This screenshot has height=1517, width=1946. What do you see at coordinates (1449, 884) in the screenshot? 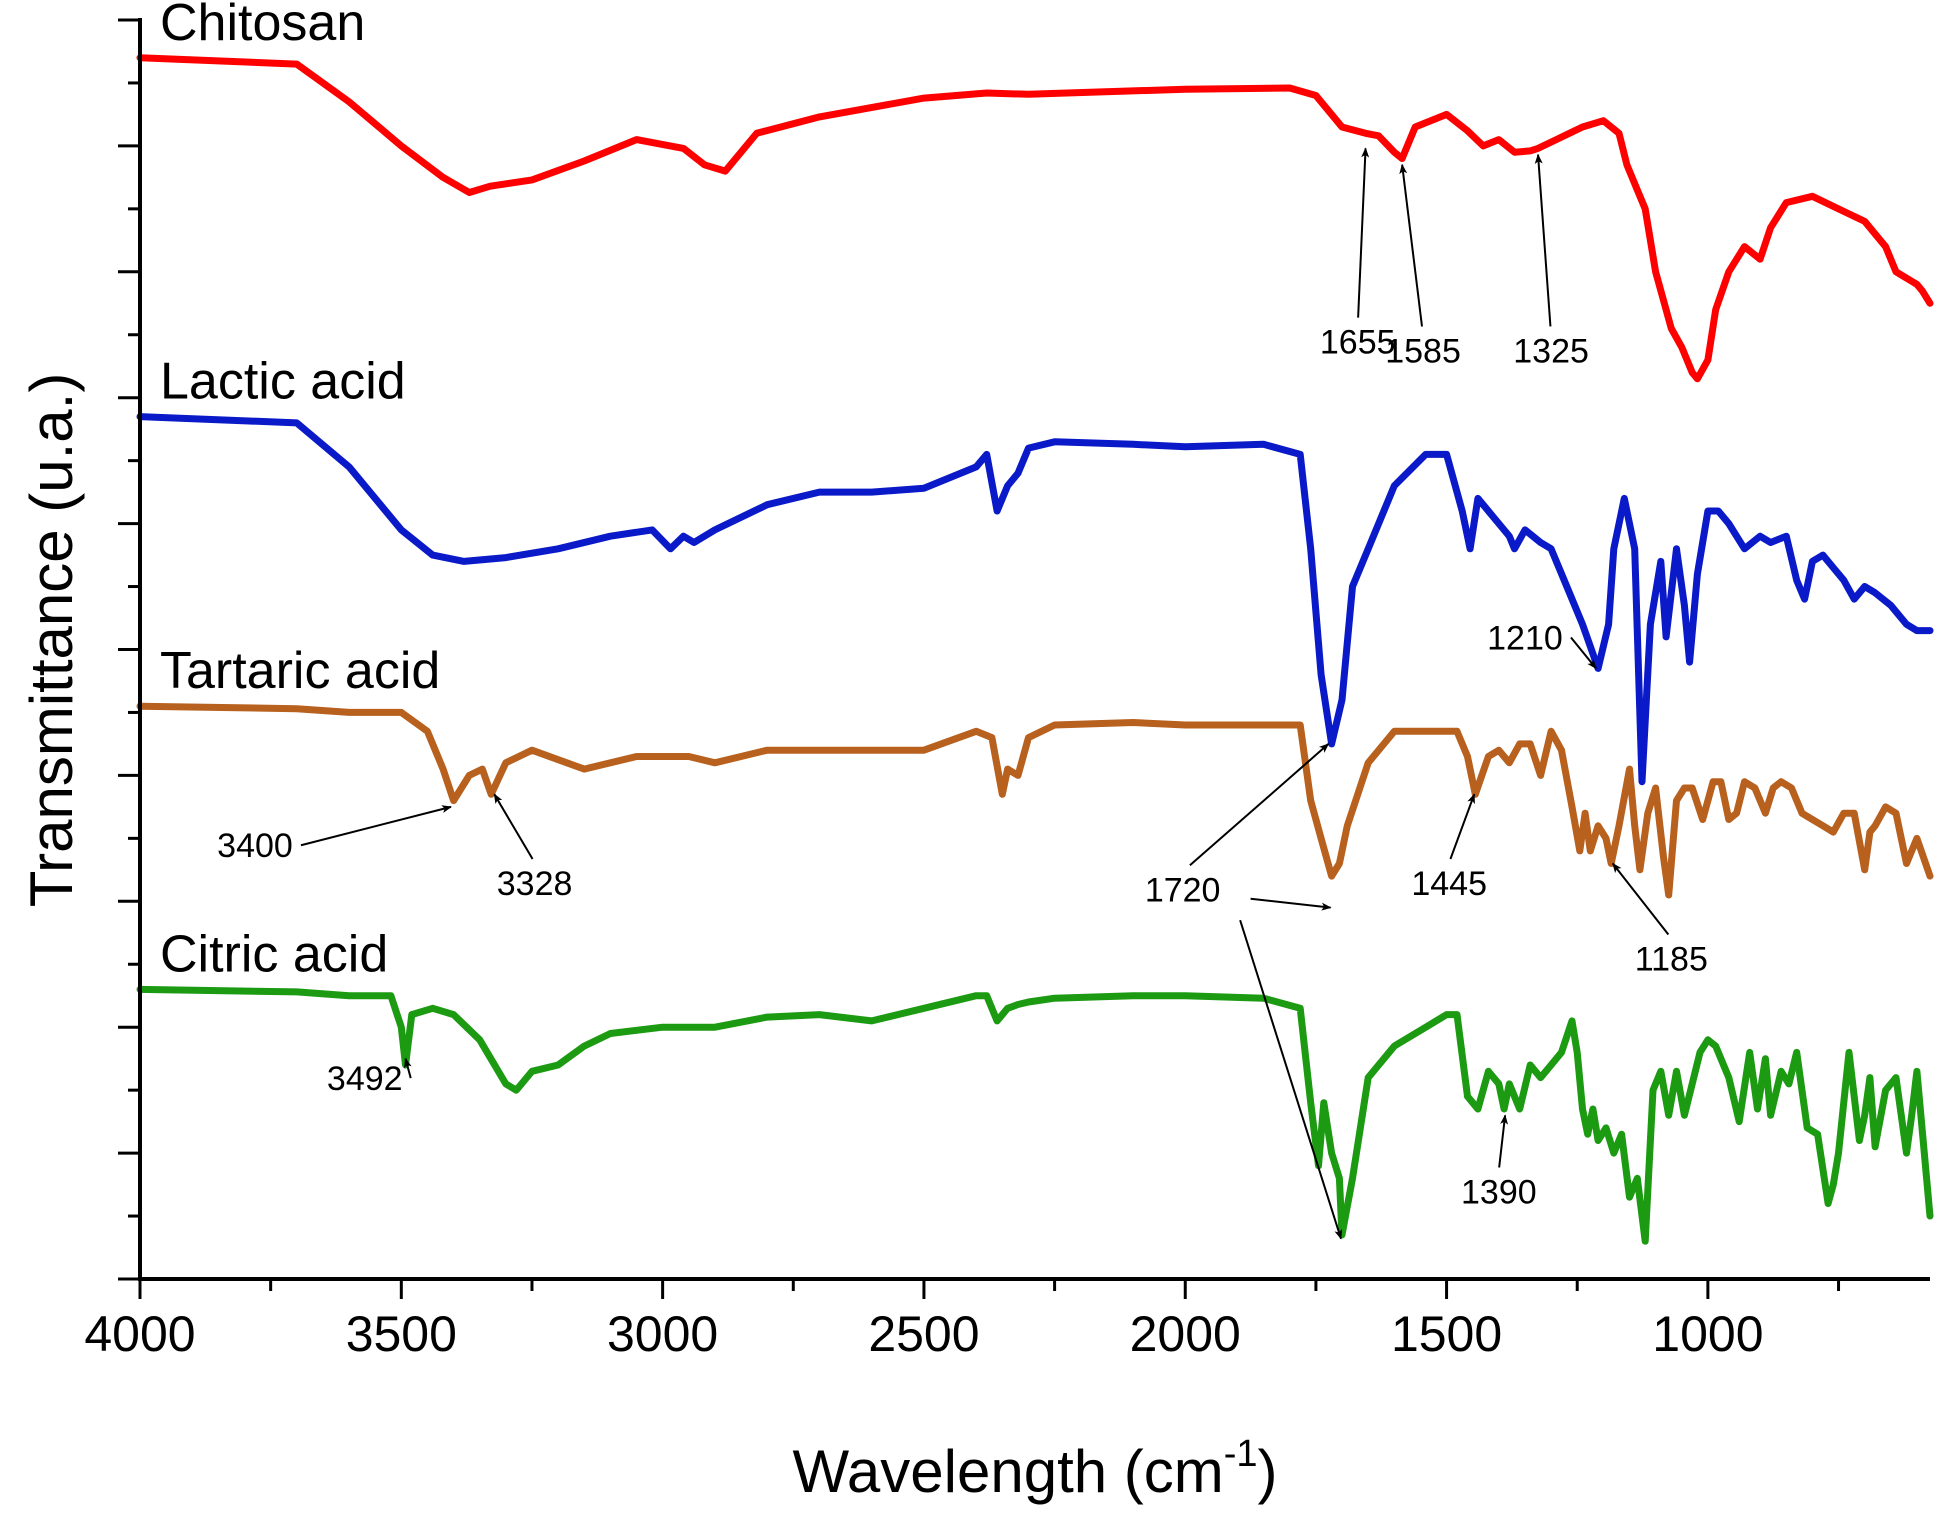
I see `annotation-label-1445: 1445` at bounding box center [1449, 884].